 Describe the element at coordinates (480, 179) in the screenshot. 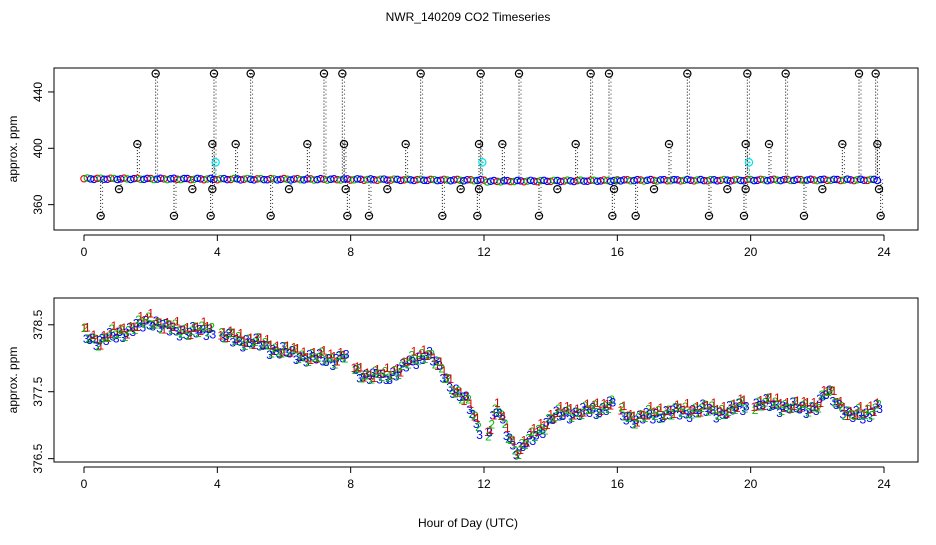

I see `baseline-point` at that location.